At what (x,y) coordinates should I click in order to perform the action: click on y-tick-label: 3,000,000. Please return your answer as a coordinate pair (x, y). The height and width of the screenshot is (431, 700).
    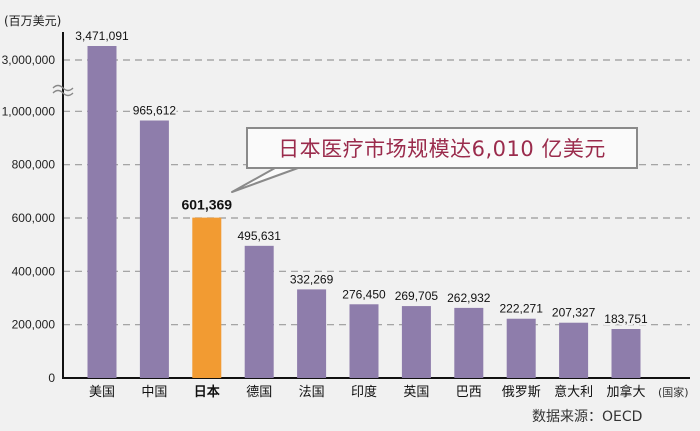
    Looking at the image, I should click on (29, 60).